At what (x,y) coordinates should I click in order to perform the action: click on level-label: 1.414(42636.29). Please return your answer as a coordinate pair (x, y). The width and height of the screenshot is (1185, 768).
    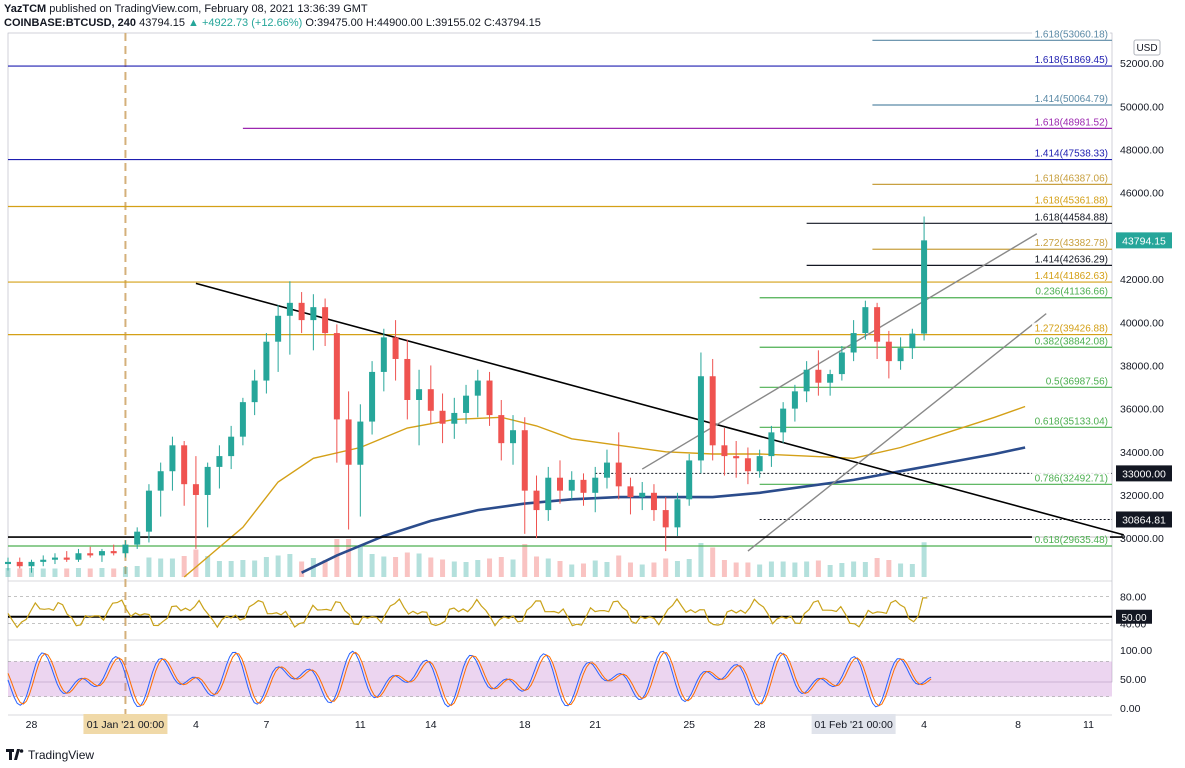
    Looking at the image, I should click on (1071, 259).